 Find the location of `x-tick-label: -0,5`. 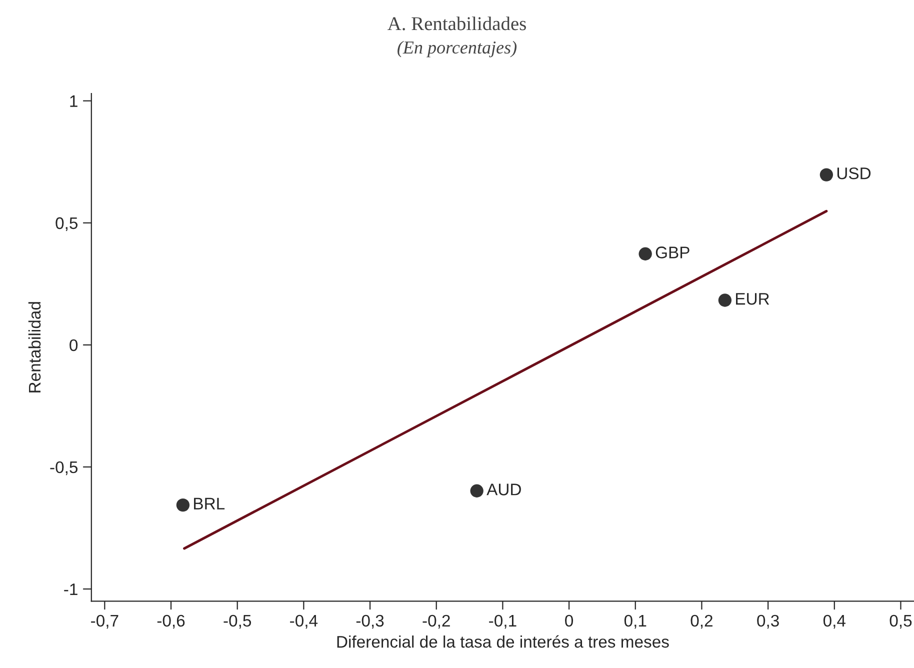

x-tick-label: -0,5 is located at coordinates (238, 621).